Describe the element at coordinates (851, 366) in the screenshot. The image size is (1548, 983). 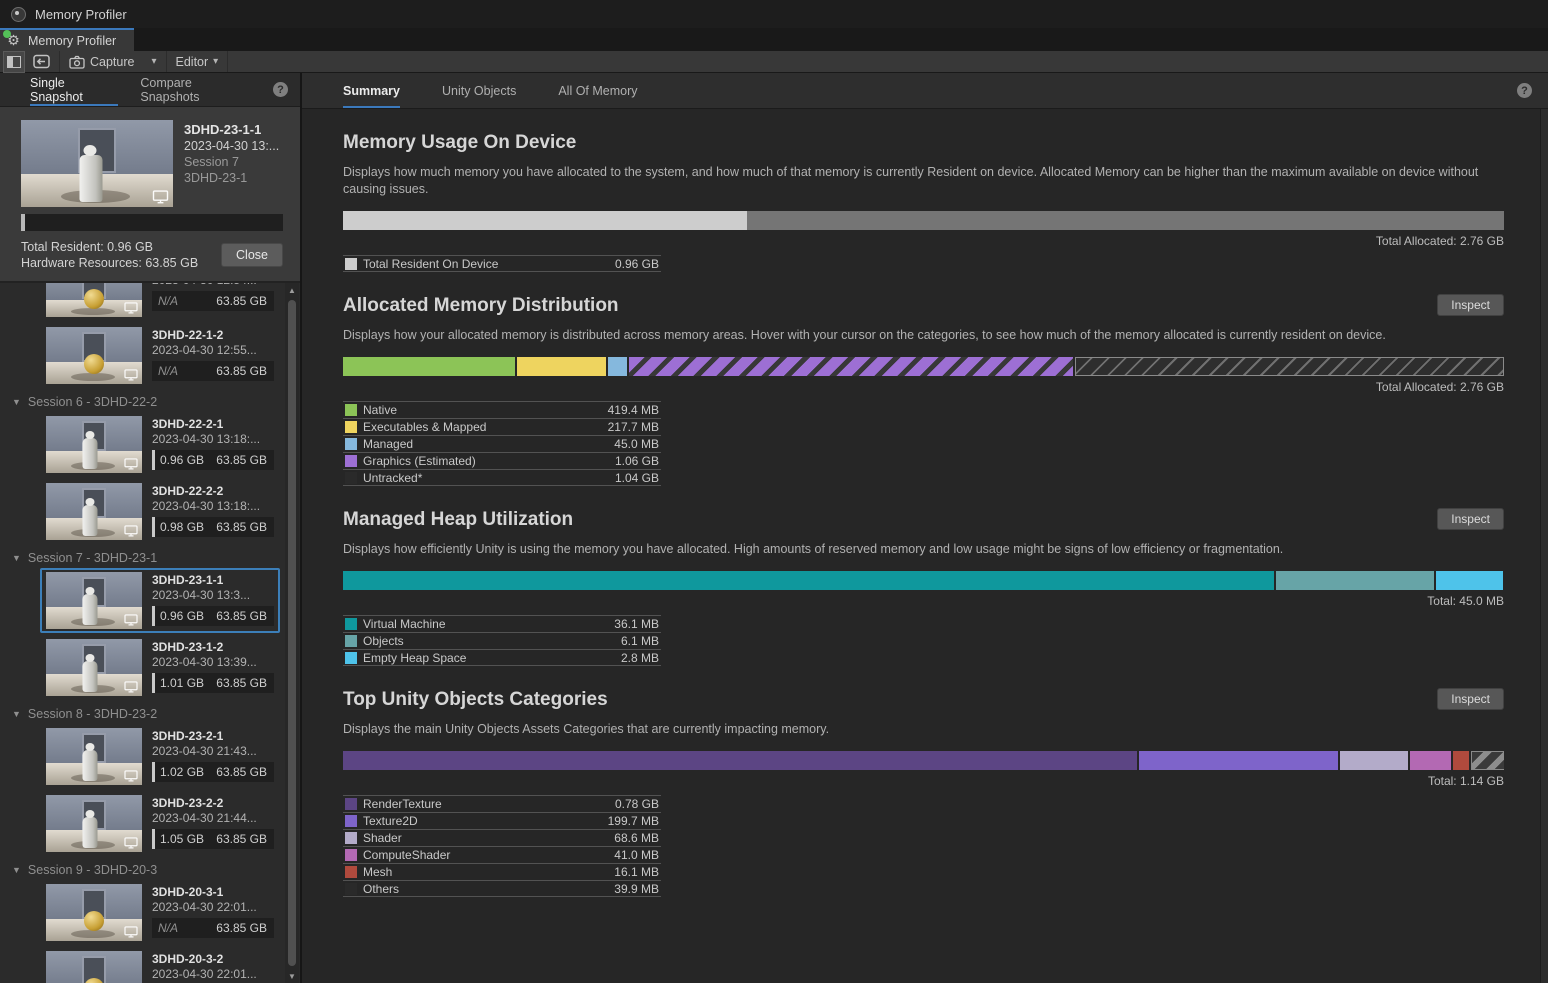
I see `bar-segment-graphics-estimated` at that location.